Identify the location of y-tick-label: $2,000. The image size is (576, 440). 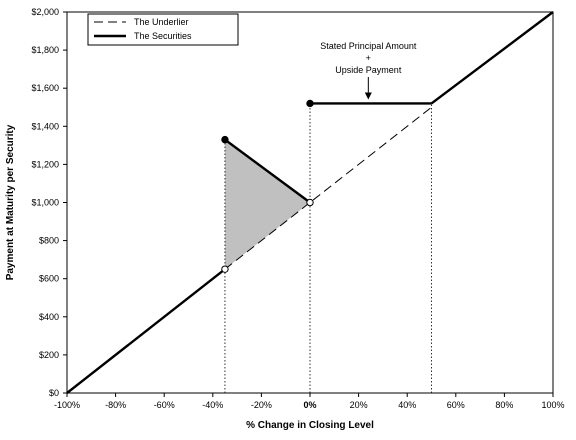
(45, 12).